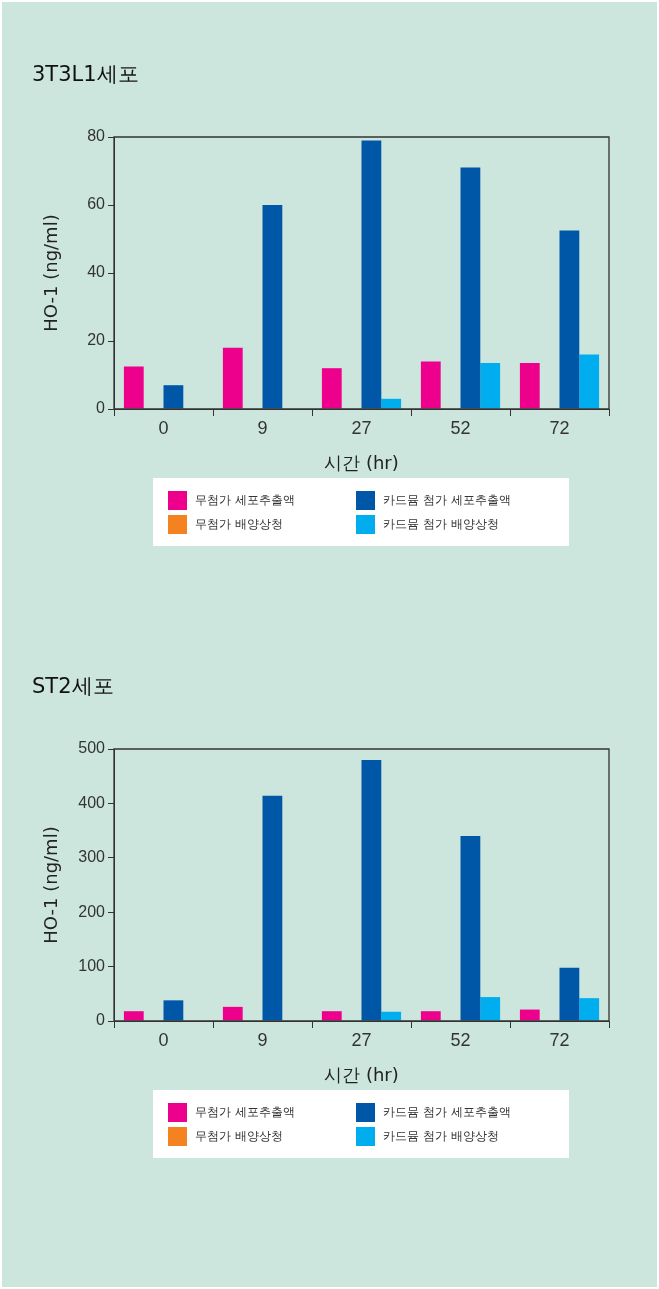 Image resolution: width=659 pixels, height=1289 pixels. What do you see at coordinates (92, 857) in the screenshot?
I see `y-tick-label: 300` at bounding box center [92, 857].